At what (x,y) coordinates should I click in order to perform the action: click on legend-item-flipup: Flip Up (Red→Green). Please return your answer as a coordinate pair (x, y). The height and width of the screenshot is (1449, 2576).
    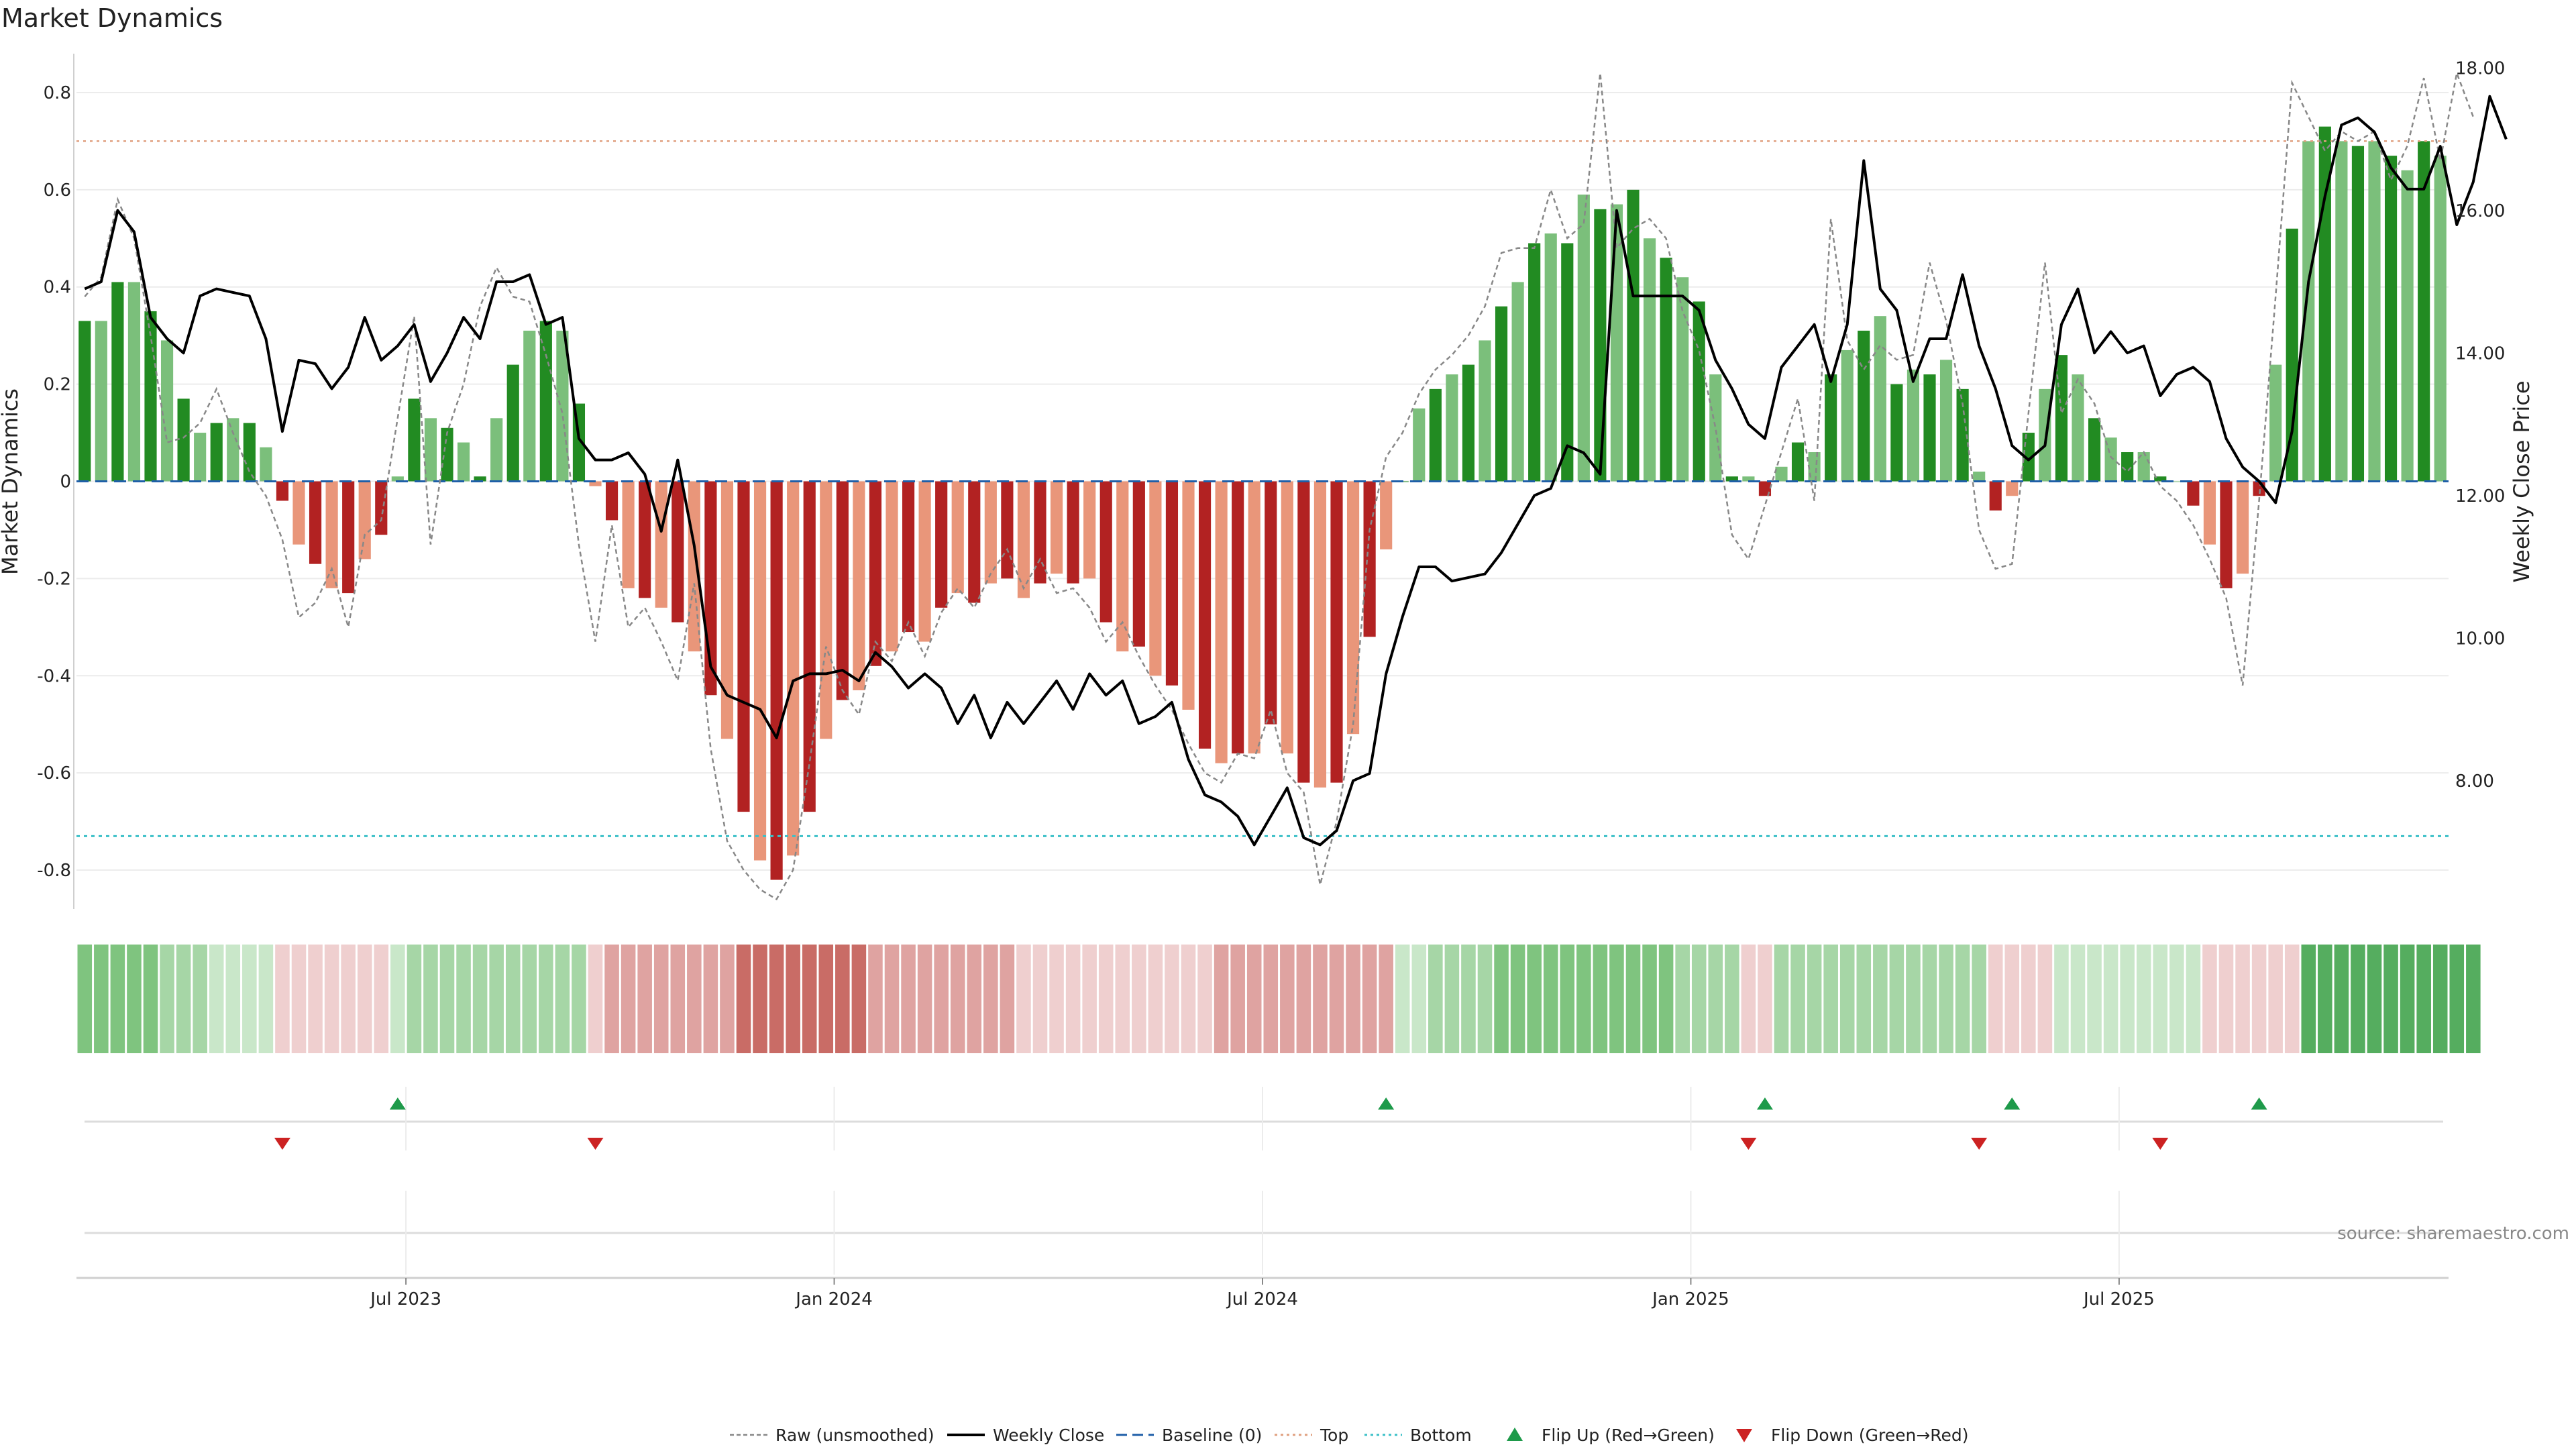
    Looking at the image, I should click on (1611, 1435).